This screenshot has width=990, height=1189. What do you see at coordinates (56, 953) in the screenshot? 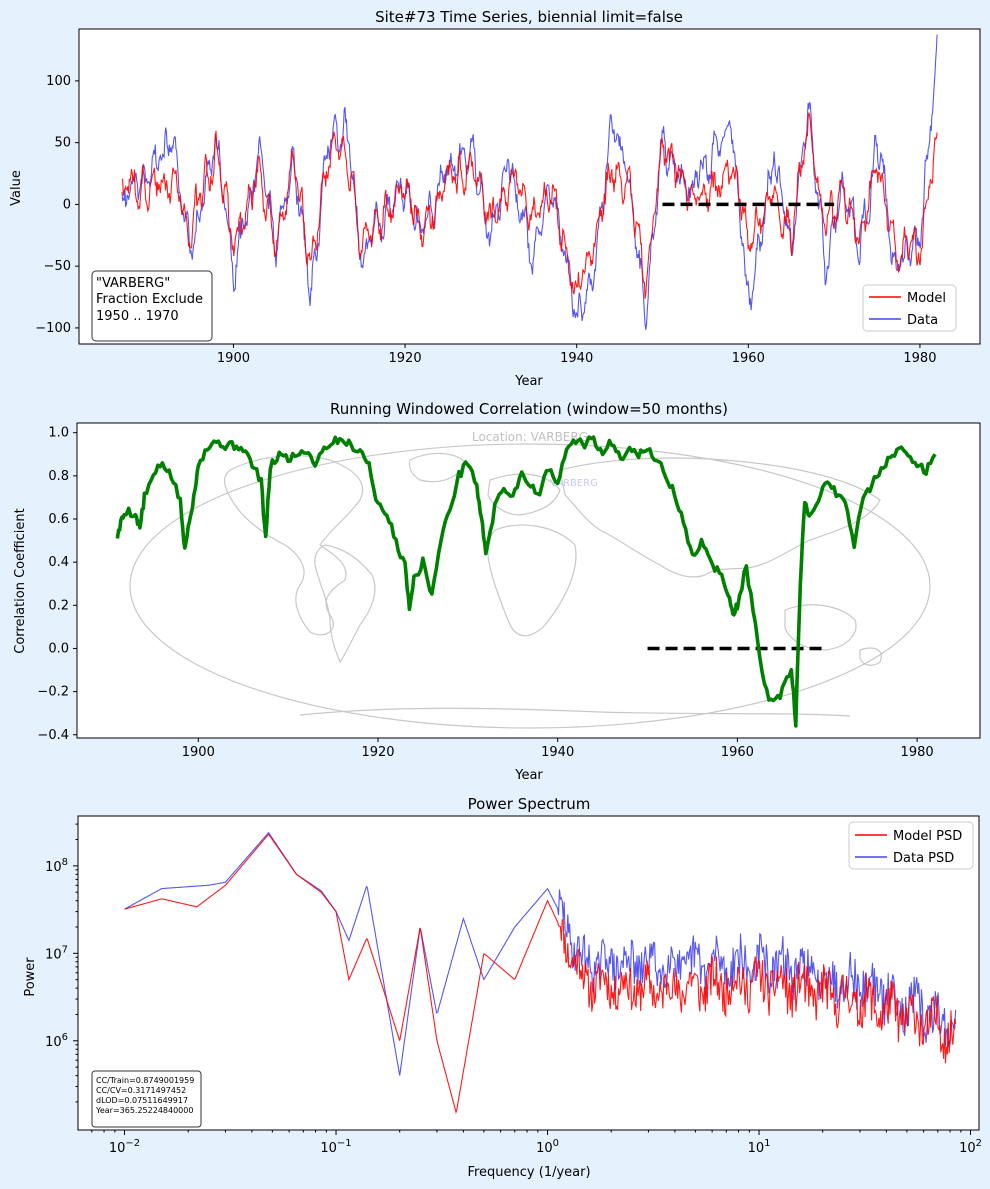
I see `y-tick-label: 10⁷` at bounding box center [56, 953].